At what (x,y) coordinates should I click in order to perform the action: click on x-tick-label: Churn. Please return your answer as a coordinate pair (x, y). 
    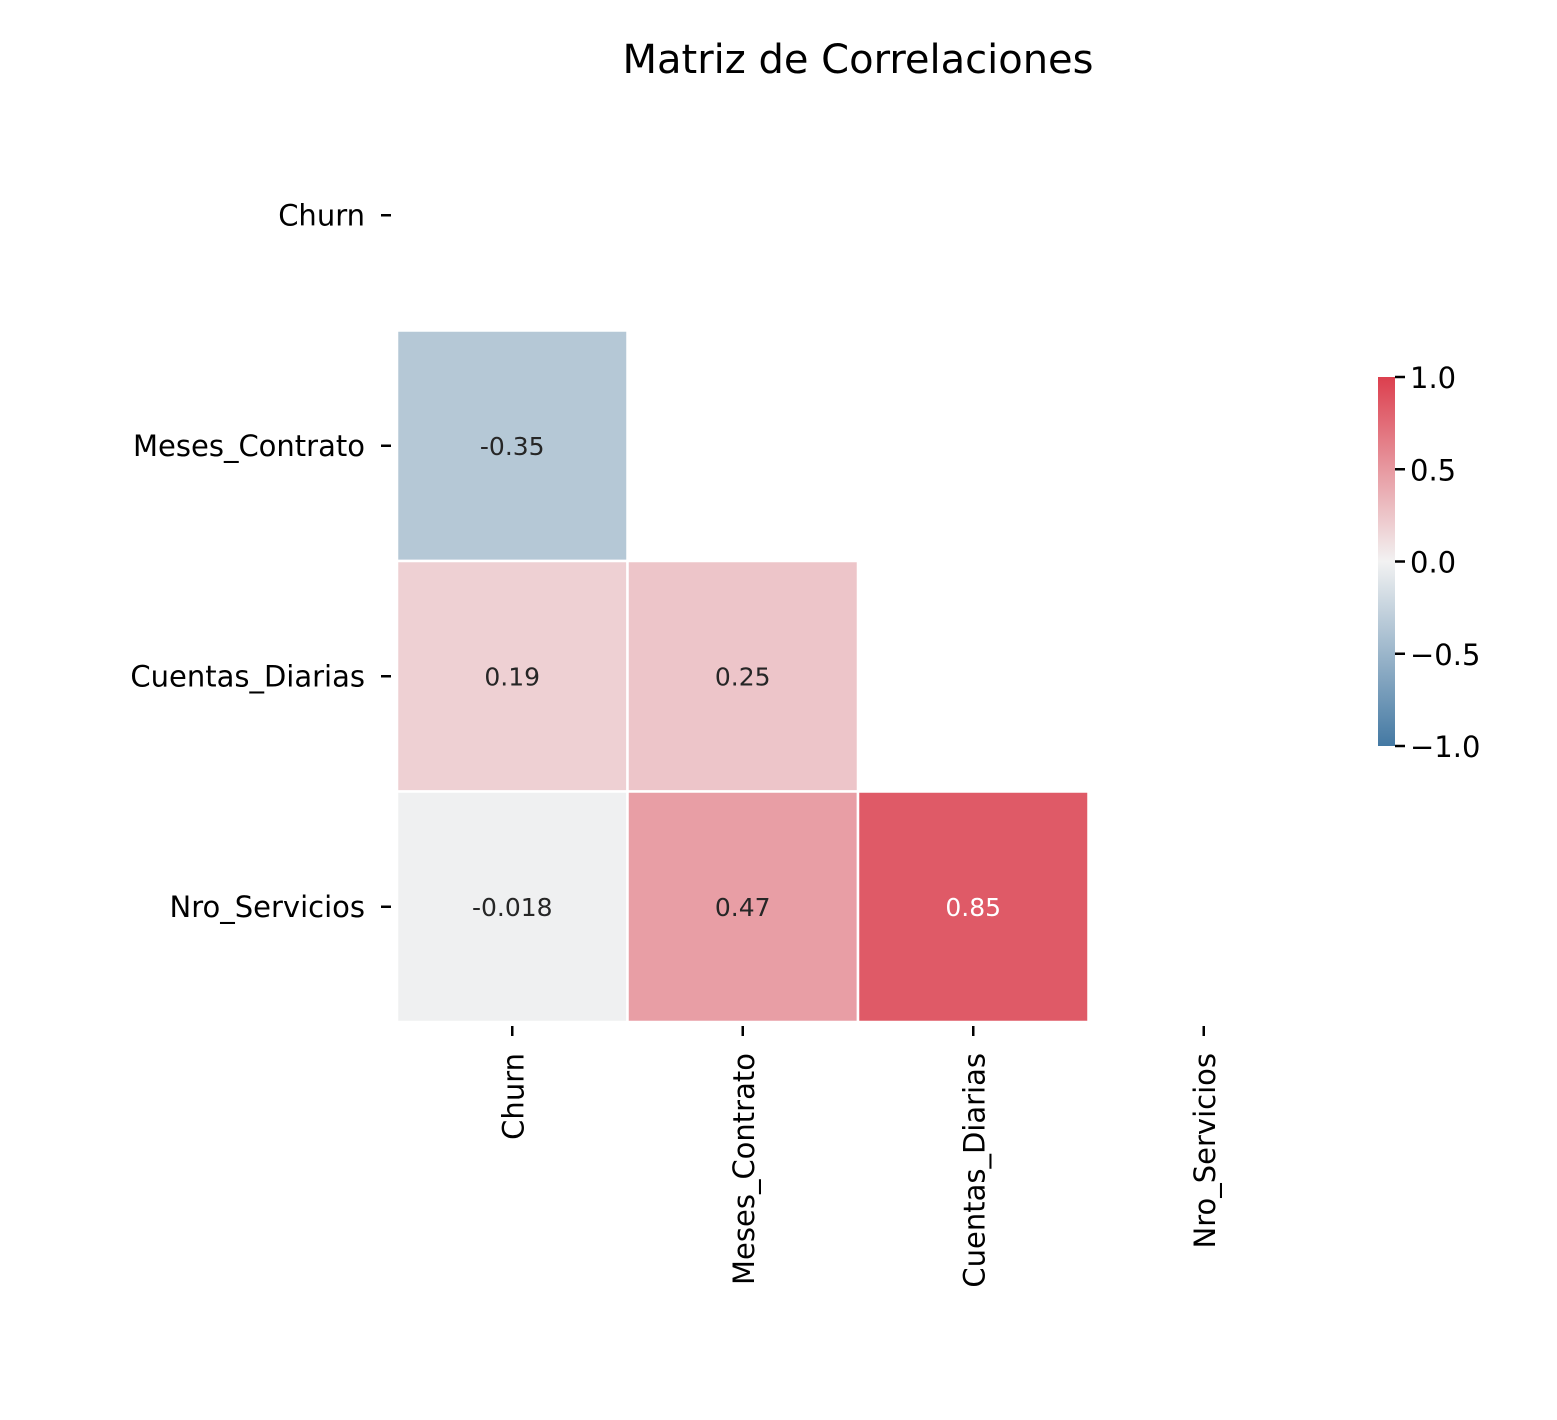
    Looking at the image, I should click on (513, 1096).